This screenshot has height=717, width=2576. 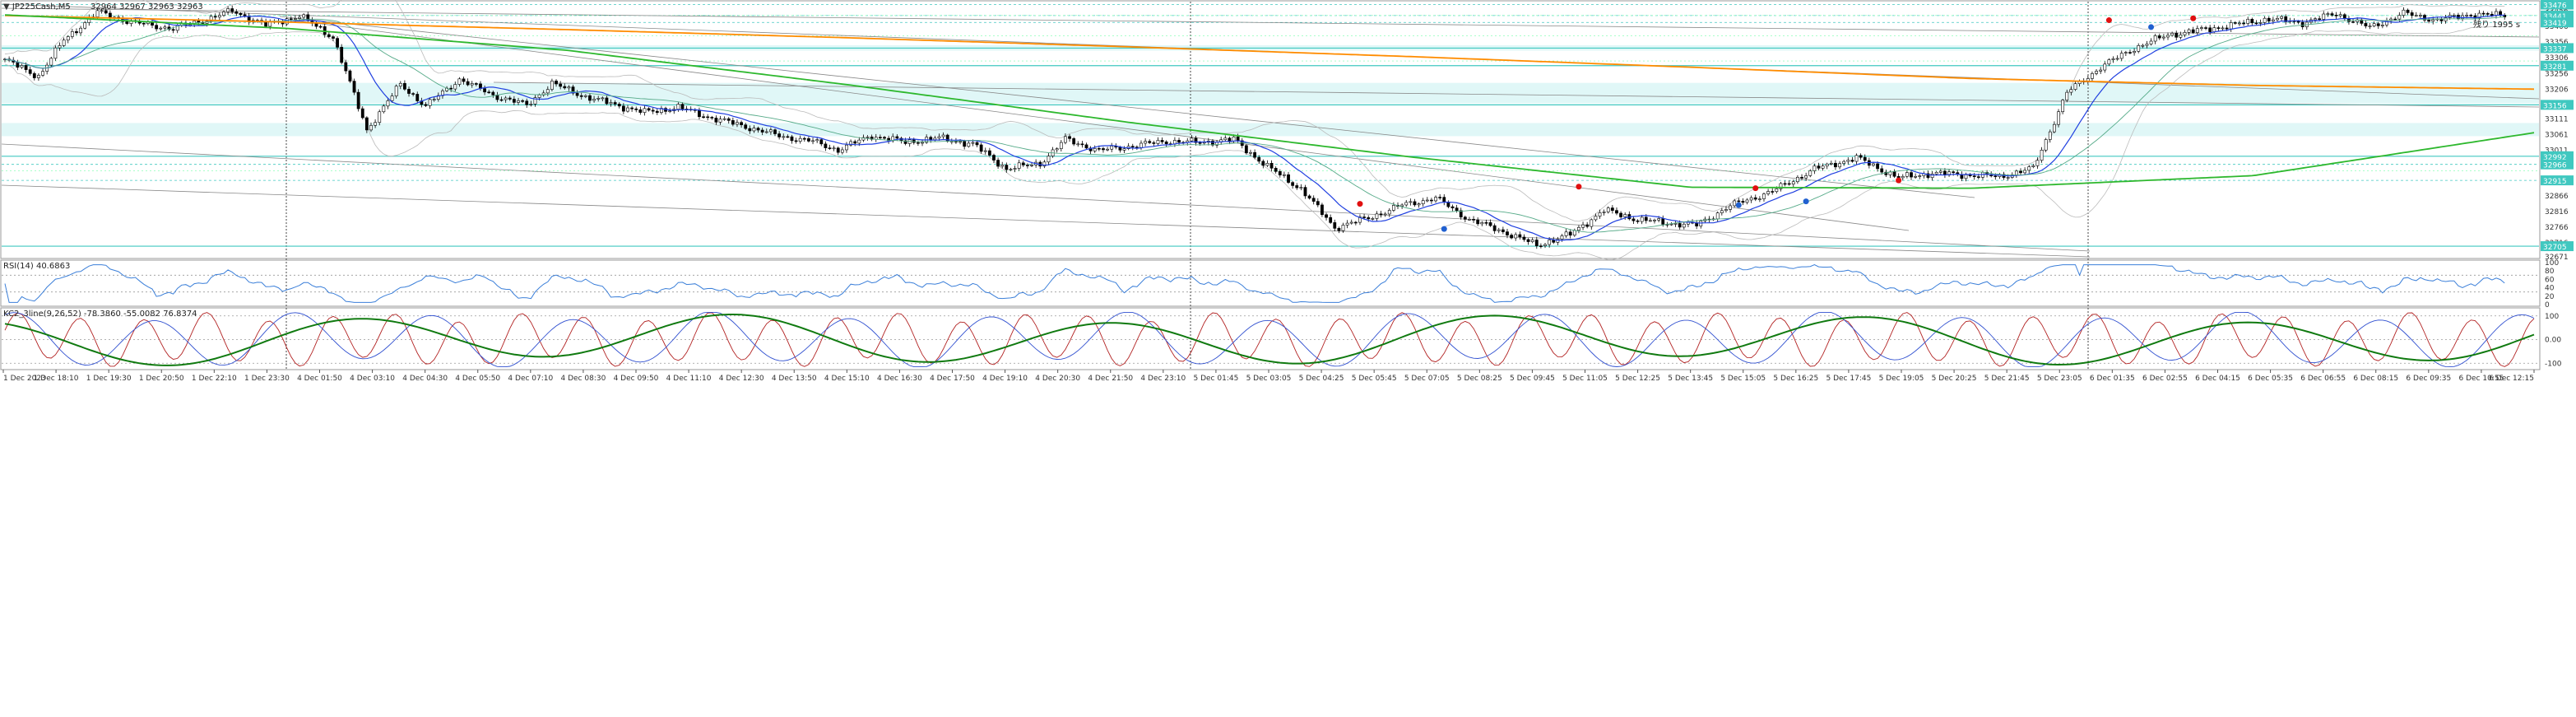 I want to click on x-tick-label: 1 Dec 20:50, so click(x=161, y=379).